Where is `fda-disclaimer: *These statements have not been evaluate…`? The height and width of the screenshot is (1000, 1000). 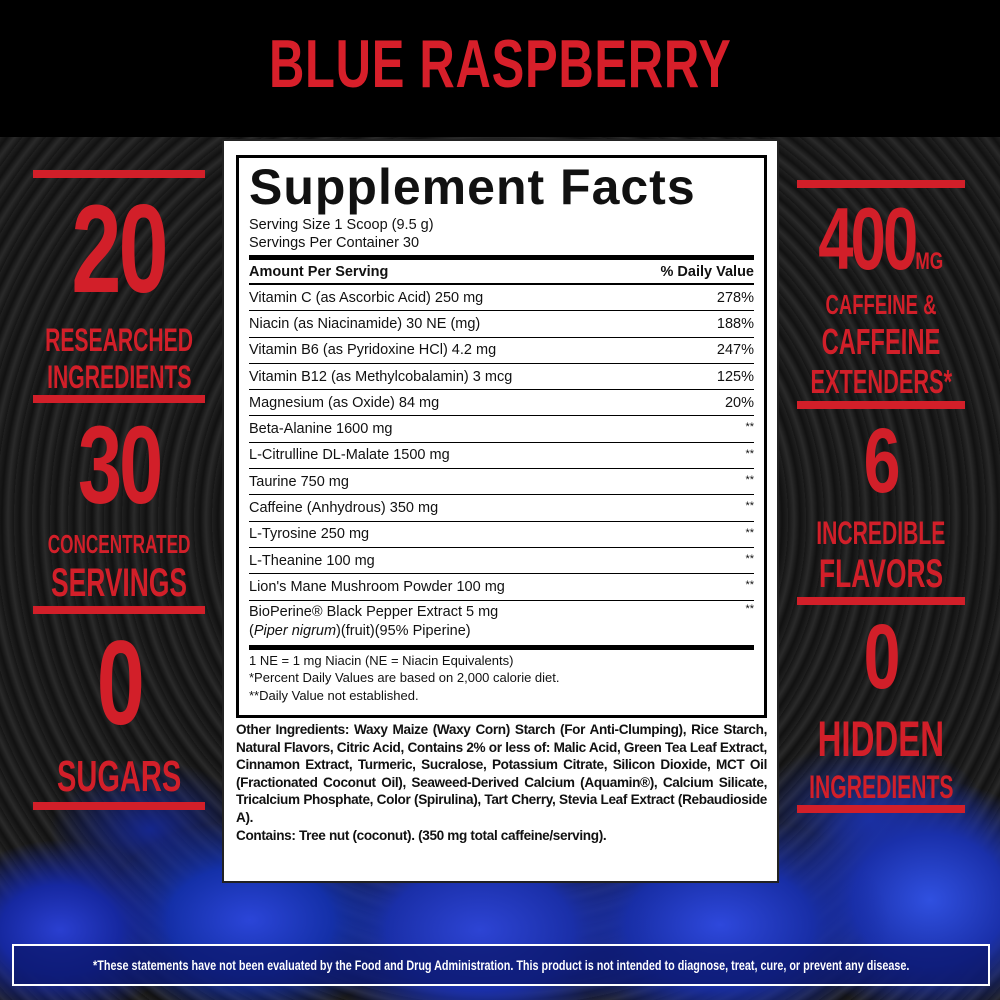
fda-disclaimer: *These statements have not been evaluate… is located at coordinates (501, 965).